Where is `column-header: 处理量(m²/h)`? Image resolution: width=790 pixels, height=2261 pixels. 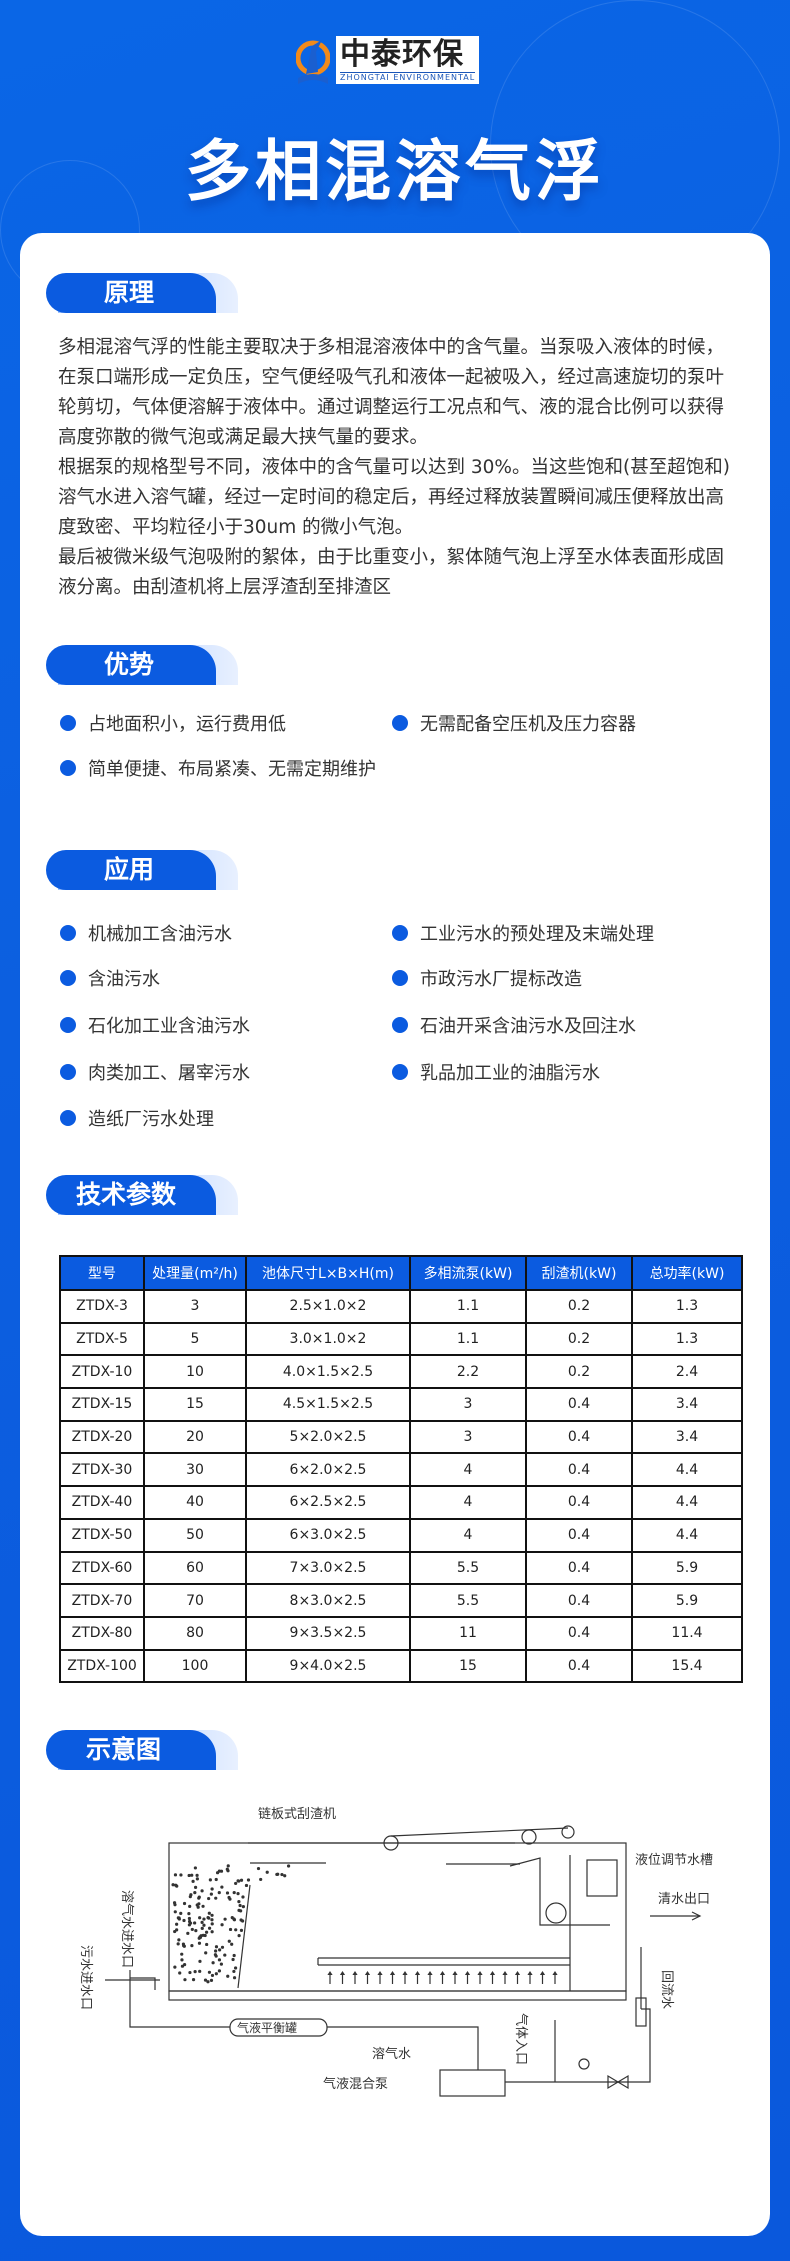 column-header: 处理量(m²/h) is located at coordinates (195, 1273).